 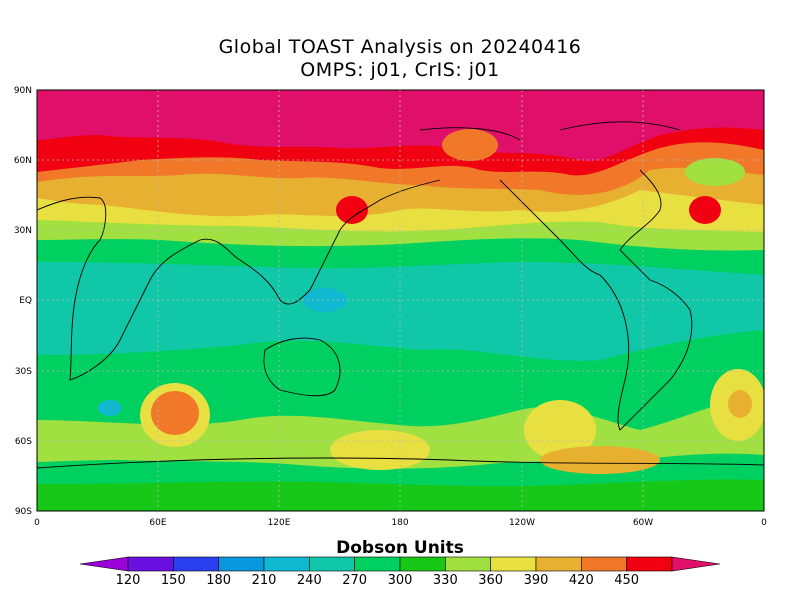 I want to click on lat-label: 30S, so click(x=23, y=372).